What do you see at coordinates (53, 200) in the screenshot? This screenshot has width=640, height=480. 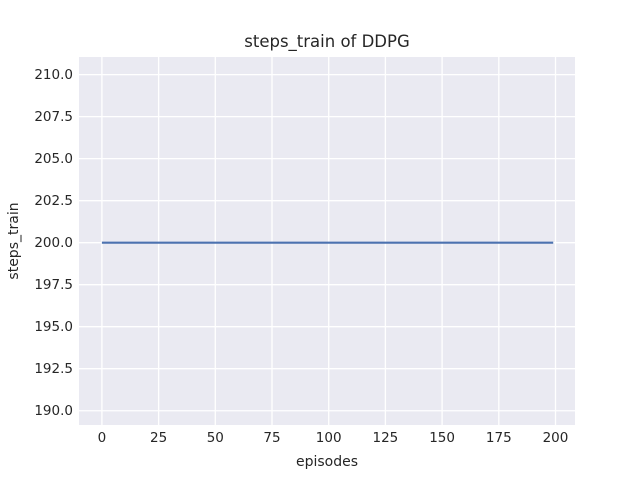 I see `y-tick-label: 202.5` at bounding box center [53, 200].